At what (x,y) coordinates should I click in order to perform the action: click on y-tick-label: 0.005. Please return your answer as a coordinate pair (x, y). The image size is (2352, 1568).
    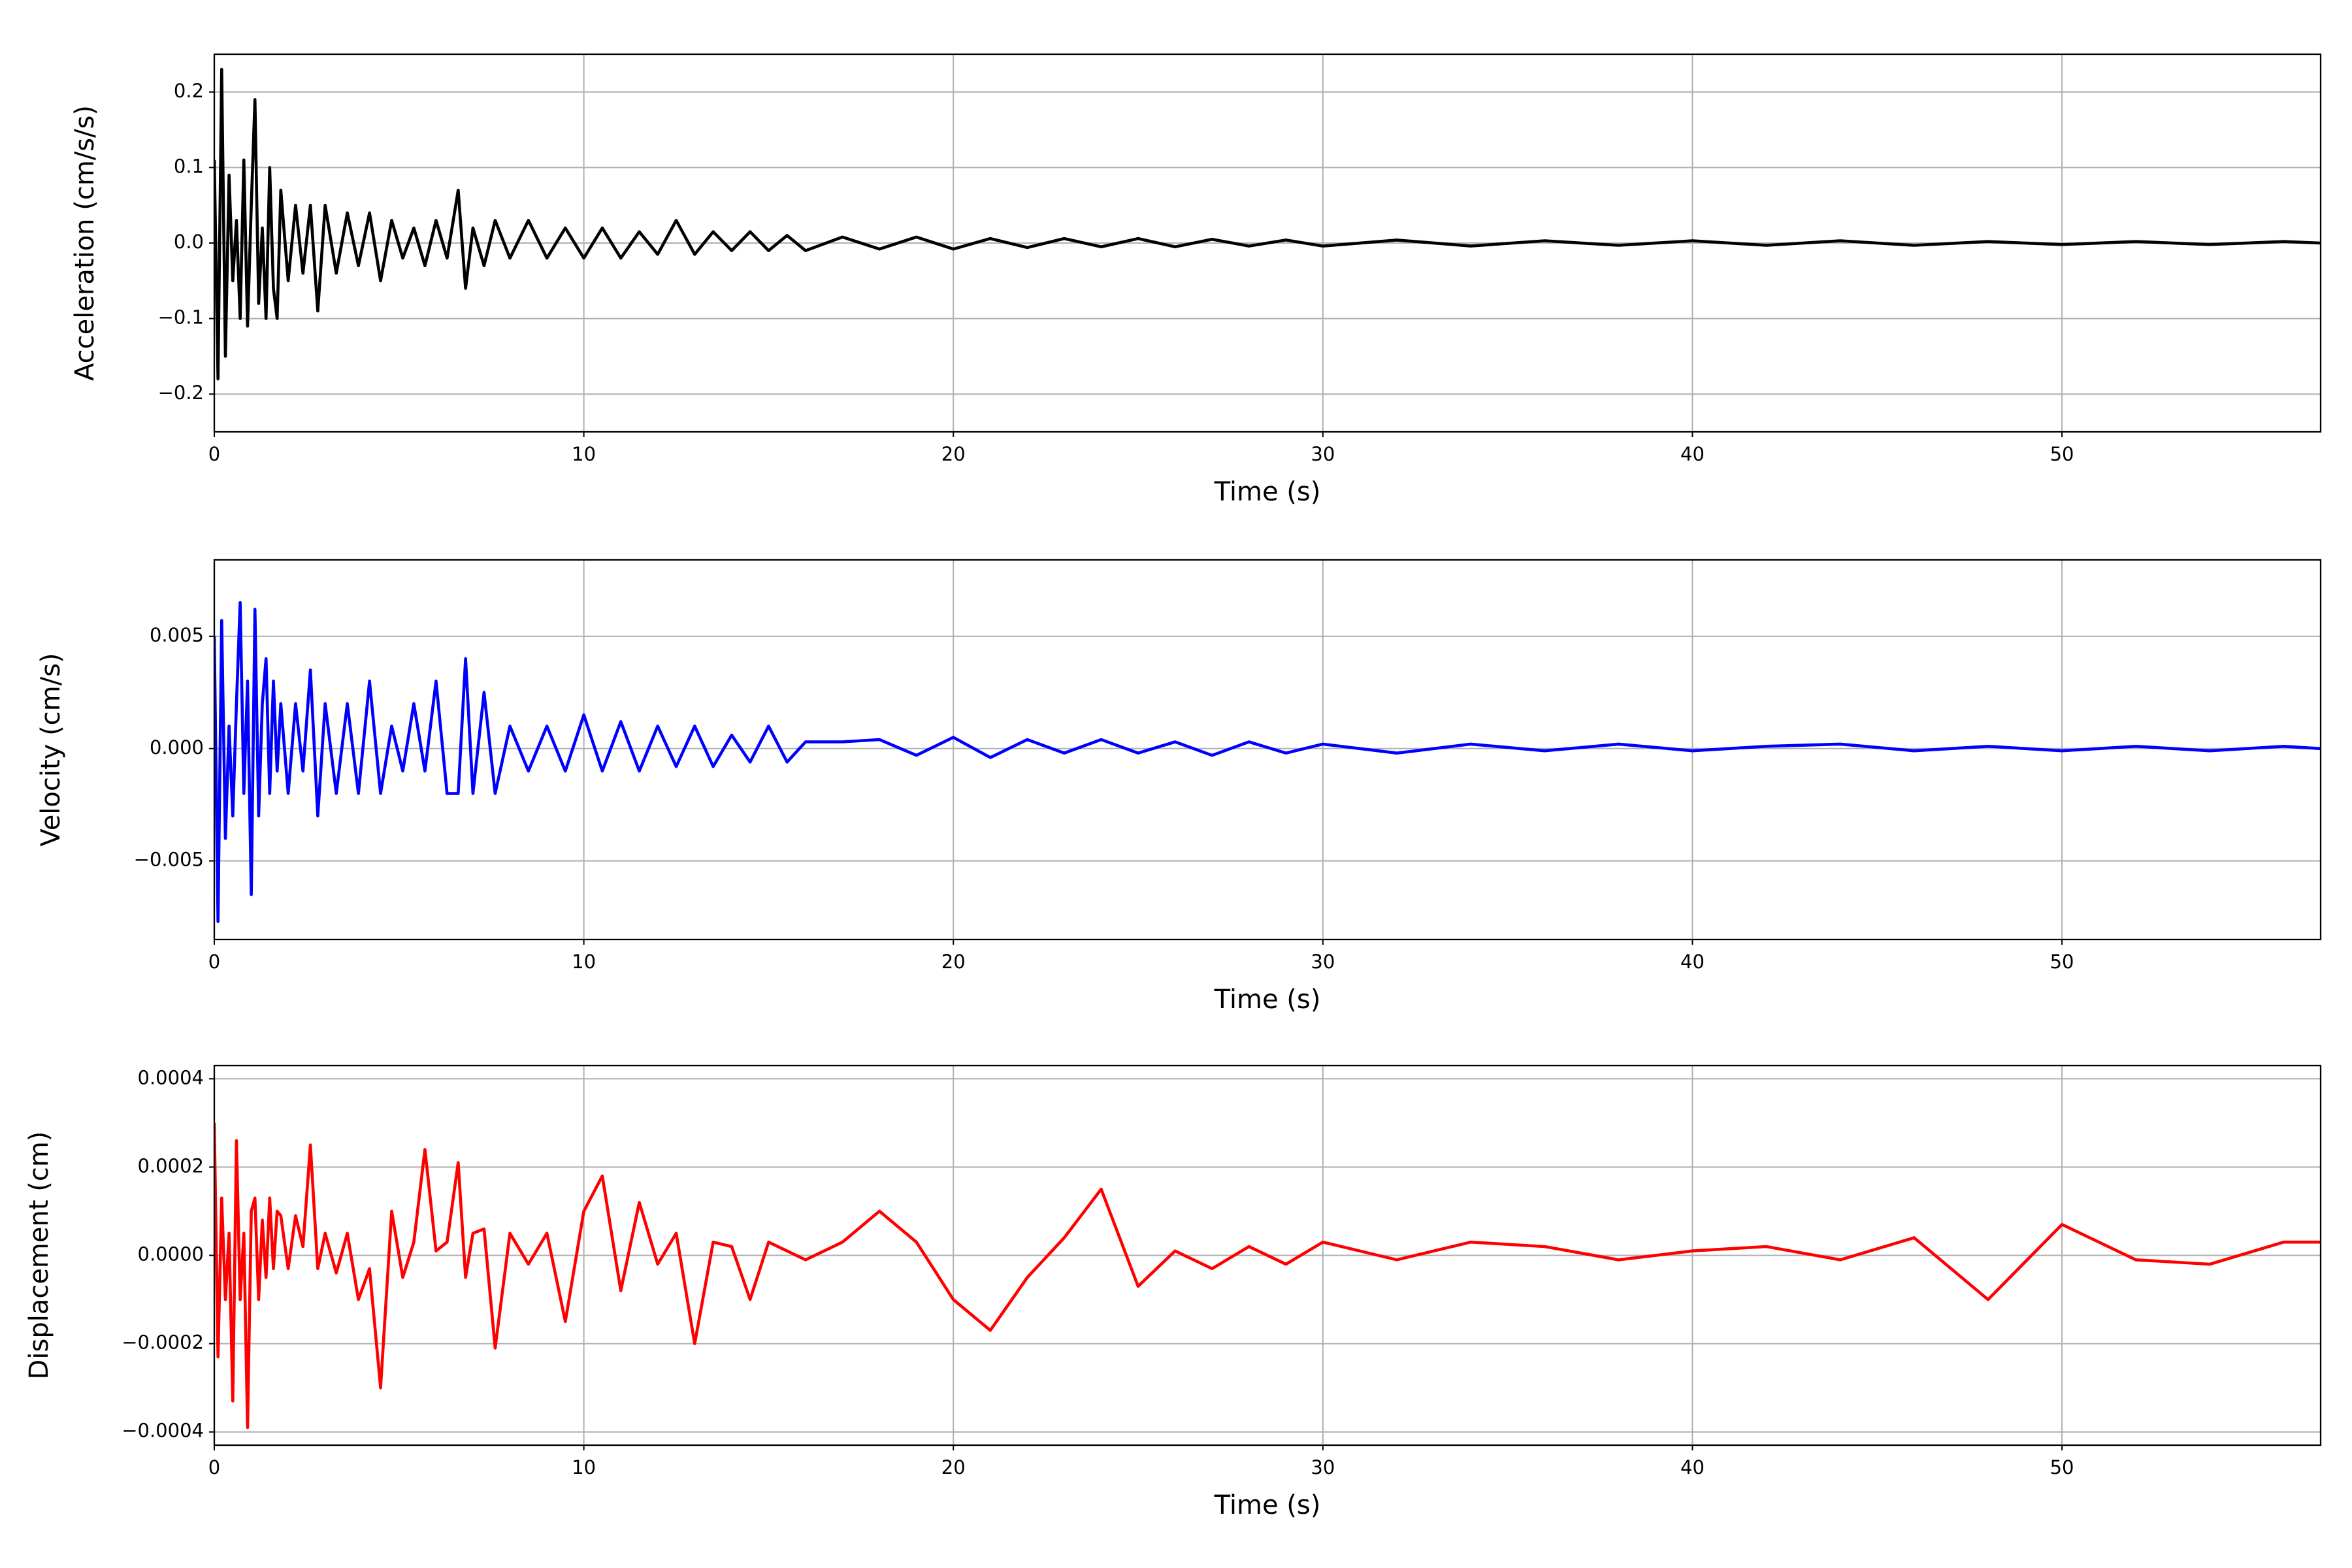
    Looking at the image, I should click on (177, 635).